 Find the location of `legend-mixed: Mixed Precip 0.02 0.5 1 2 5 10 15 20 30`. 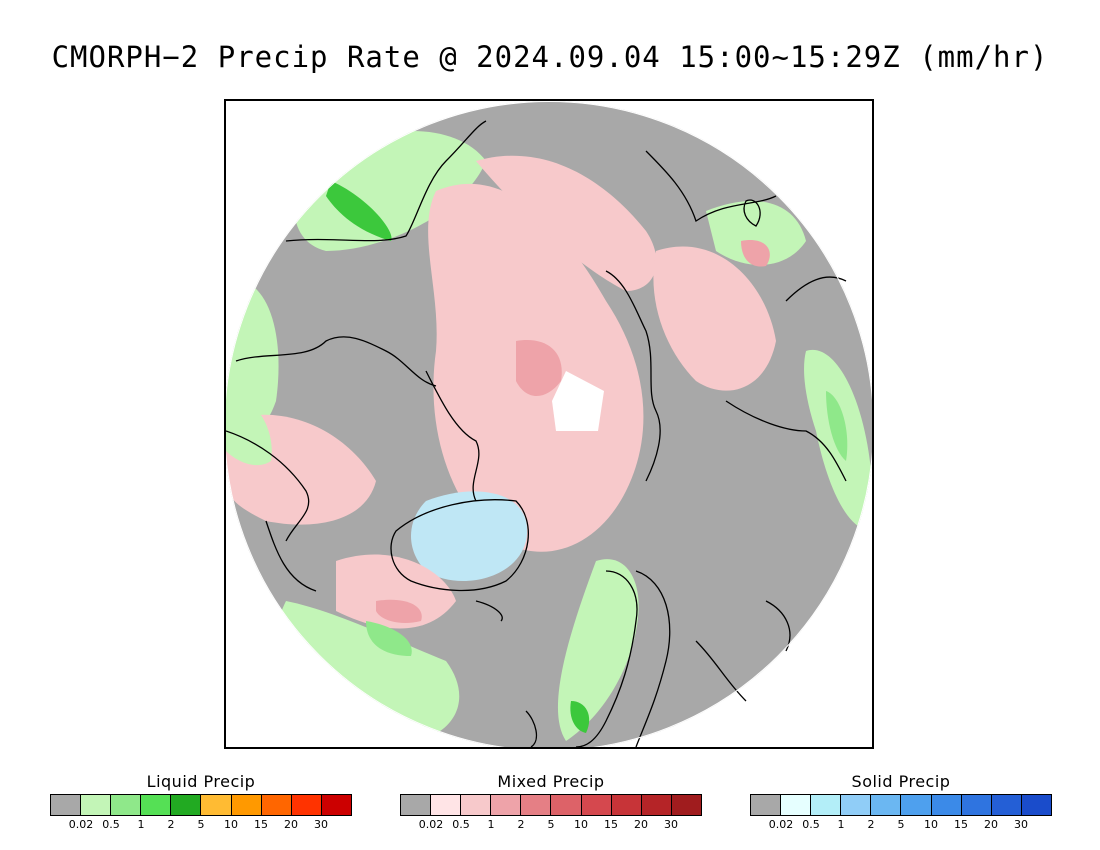

legend-mixed: Mixed Precip 0.02 0.5 1 2 5 10 15 20 30 is located at coordinates (551, 801).